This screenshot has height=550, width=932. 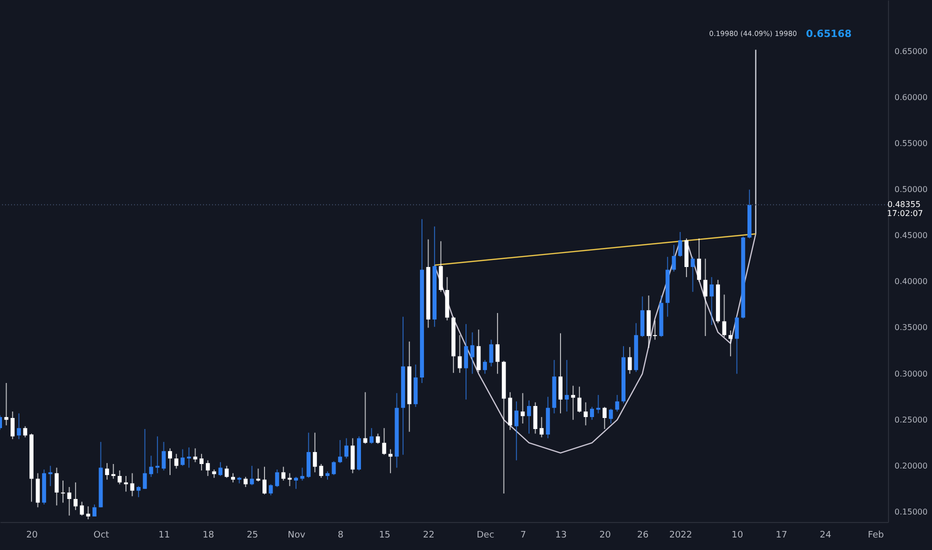 I want to click on ref-line-label: 0.48355, so click(x=904, y=204).